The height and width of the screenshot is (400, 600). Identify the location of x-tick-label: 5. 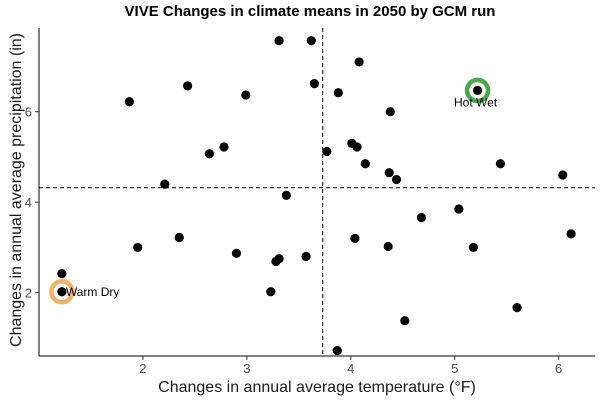
(454, 368).